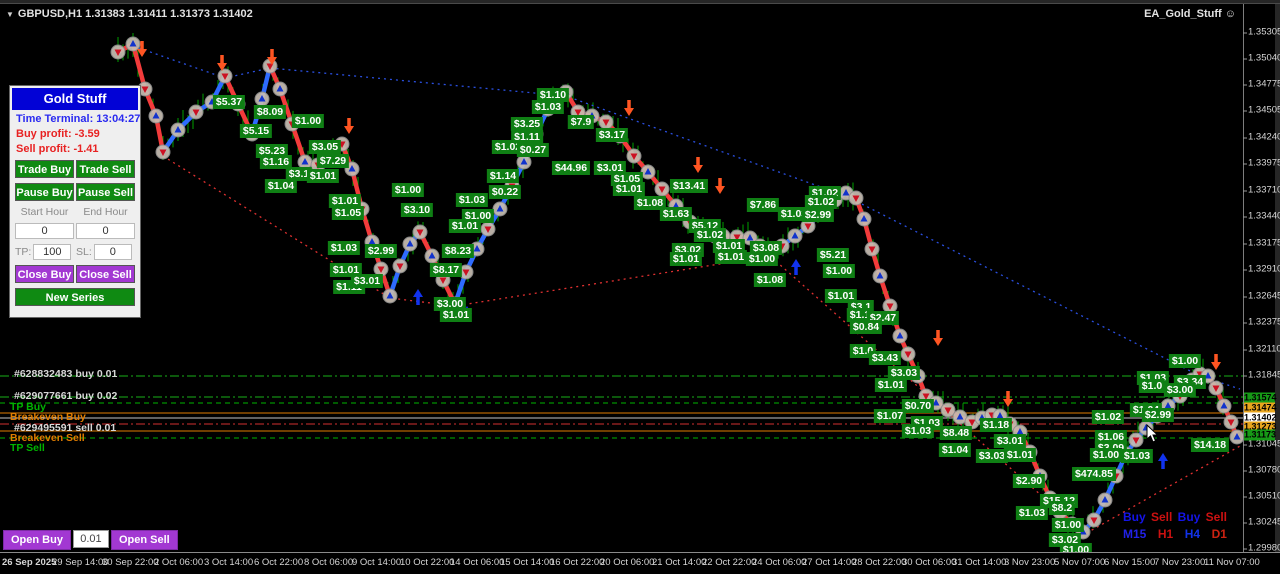 This screenshot has width=1280, height=574. What do you see at coordinates (1080, 562) in the screenshot?
I see `time-tick: 5 Nov 07:00` at bounding box center [1080, 562].